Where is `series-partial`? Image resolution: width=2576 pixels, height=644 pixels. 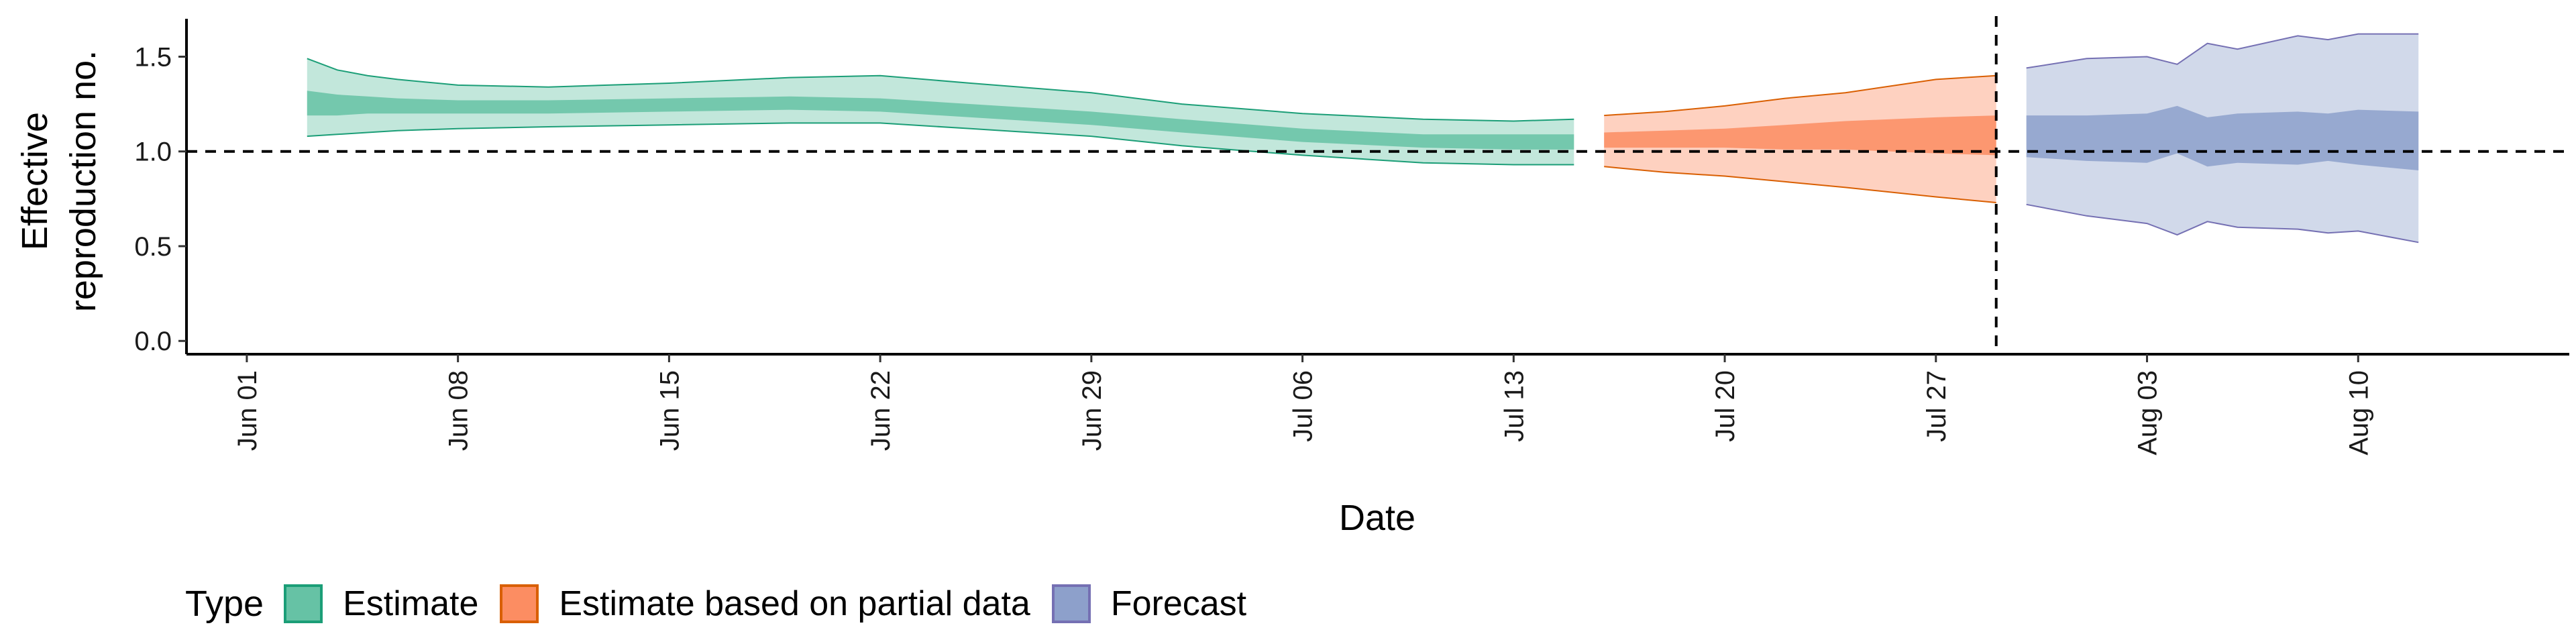
series-partial is located at coordinates (1800, 138).